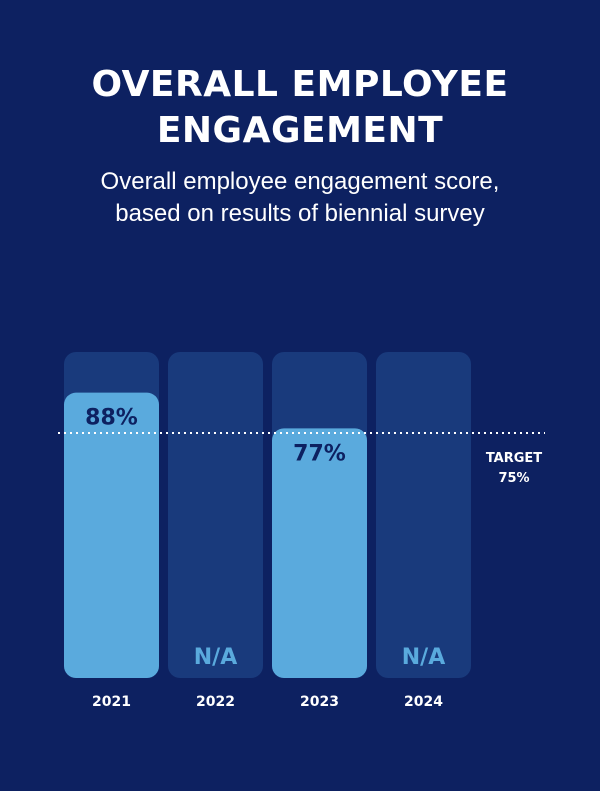  What do you see at coordinates (513, 478) in the screenshot?
I see `target-value-label: 75%` at bounding box center [513, 478].